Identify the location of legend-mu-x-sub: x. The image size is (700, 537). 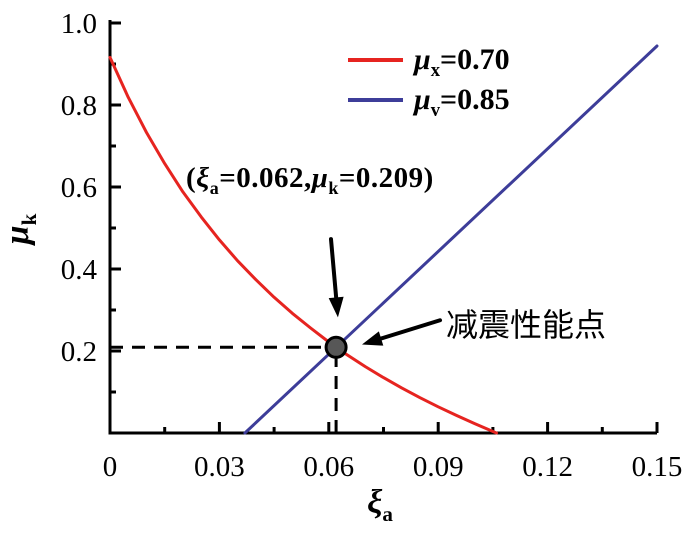
(435, 70).